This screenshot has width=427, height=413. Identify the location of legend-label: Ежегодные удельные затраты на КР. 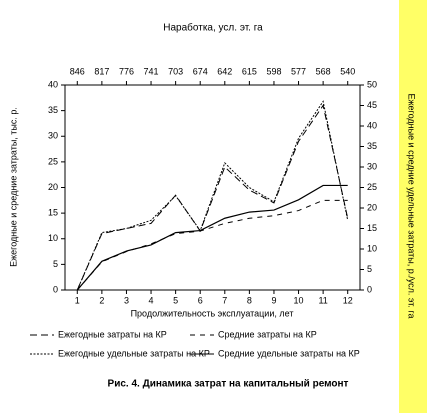
(134, 353).